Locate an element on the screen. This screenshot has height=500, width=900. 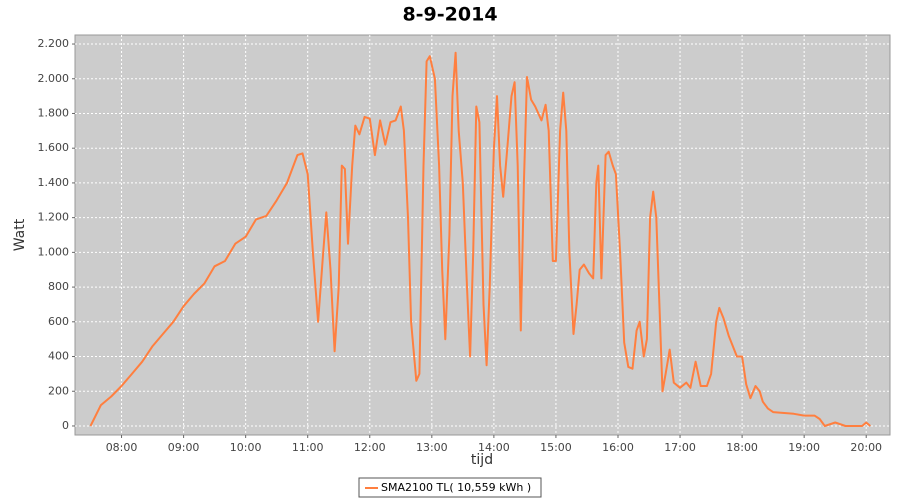
y-tick-label: 1.800 is located at coordinates (54, 112).